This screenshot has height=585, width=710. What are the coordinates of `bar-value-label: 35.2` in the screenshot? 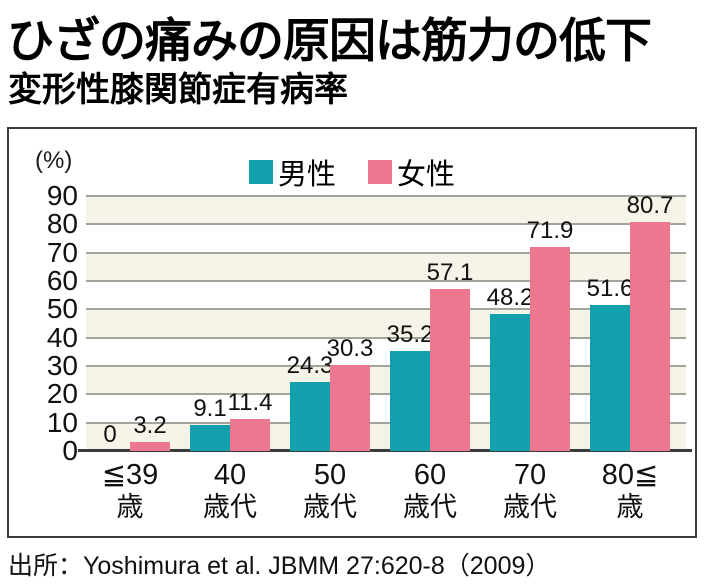 It's located at (410, 334).